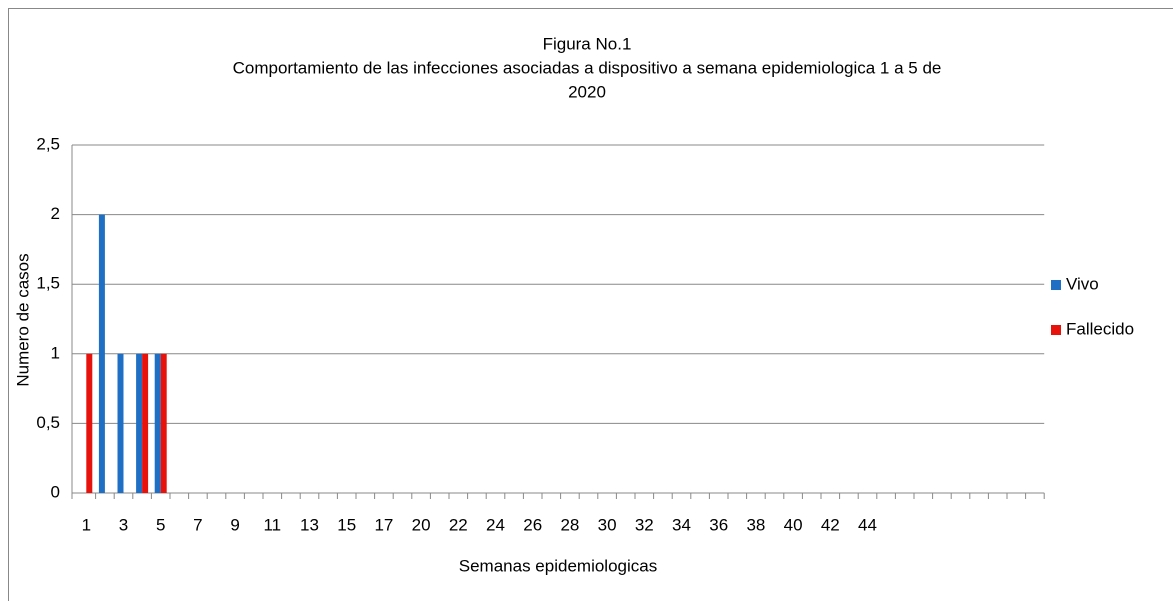 The image size is (1173, 601). I want to click on x-tick-label: 7, so click(197, 524).